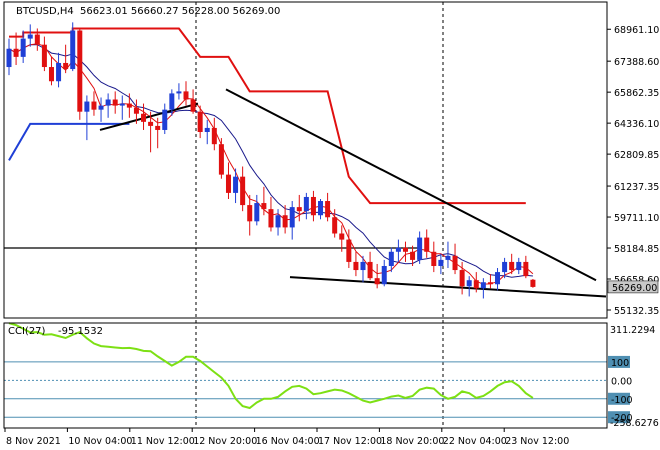 The image size is (660, 450). I want to click on lower-channel-line, so click(69, 141).